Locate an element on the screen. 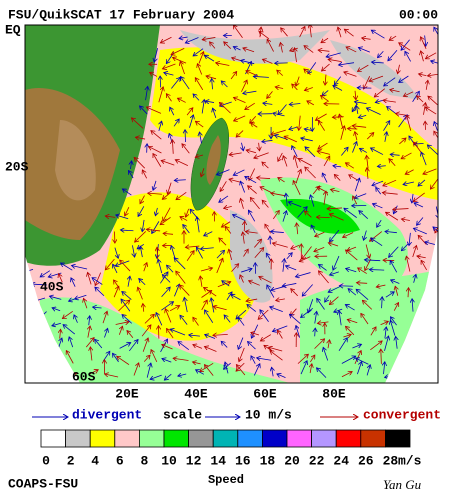  lon-label: 40E is located at coordinates (196, 393).